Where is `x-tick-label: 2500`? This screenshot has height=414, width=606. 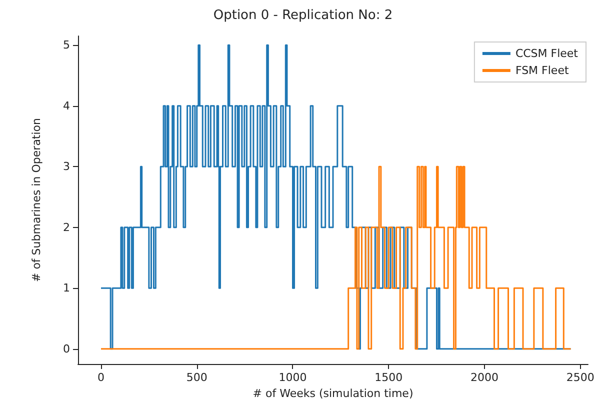
x-tick-label: 2500 is located at coordinates (580, 377).